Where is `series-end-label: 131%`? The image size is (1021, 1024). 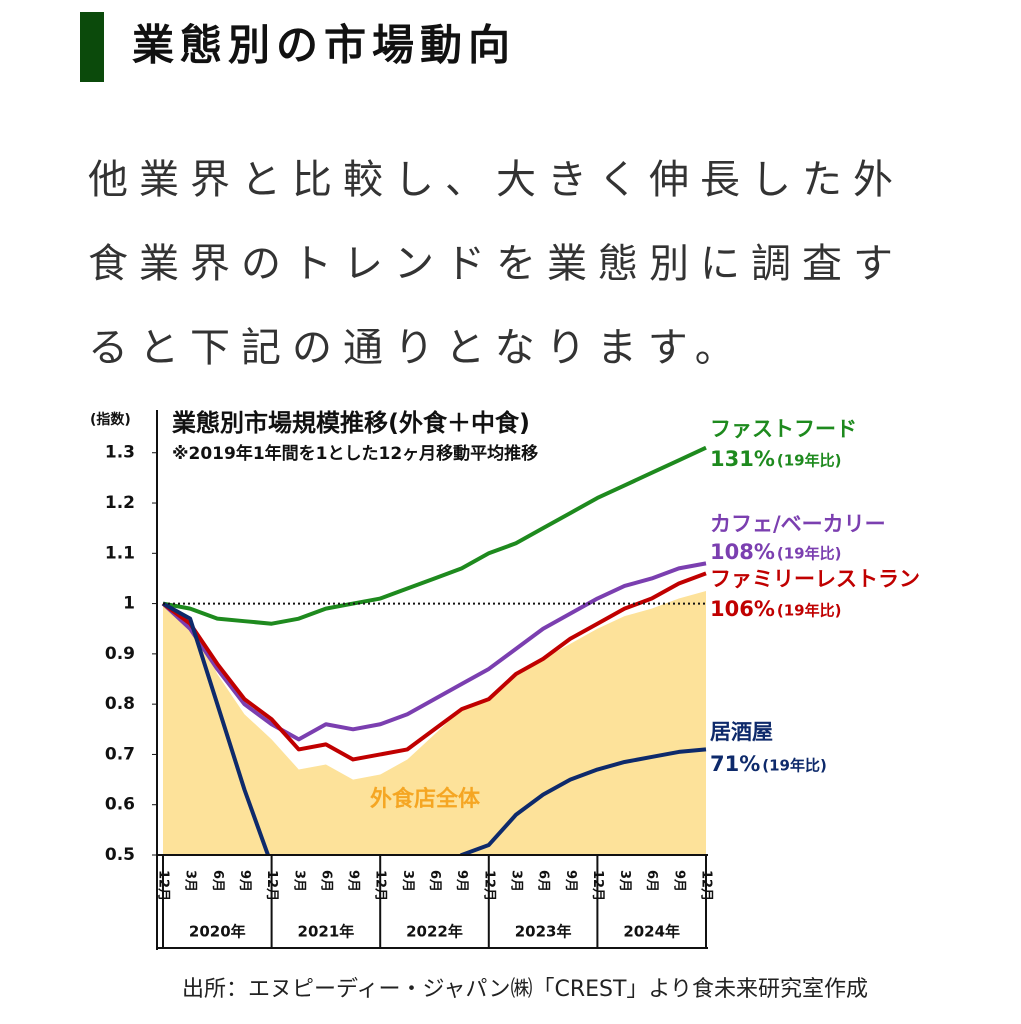 series-end-label: 131% is located at coordinates (742, 459).